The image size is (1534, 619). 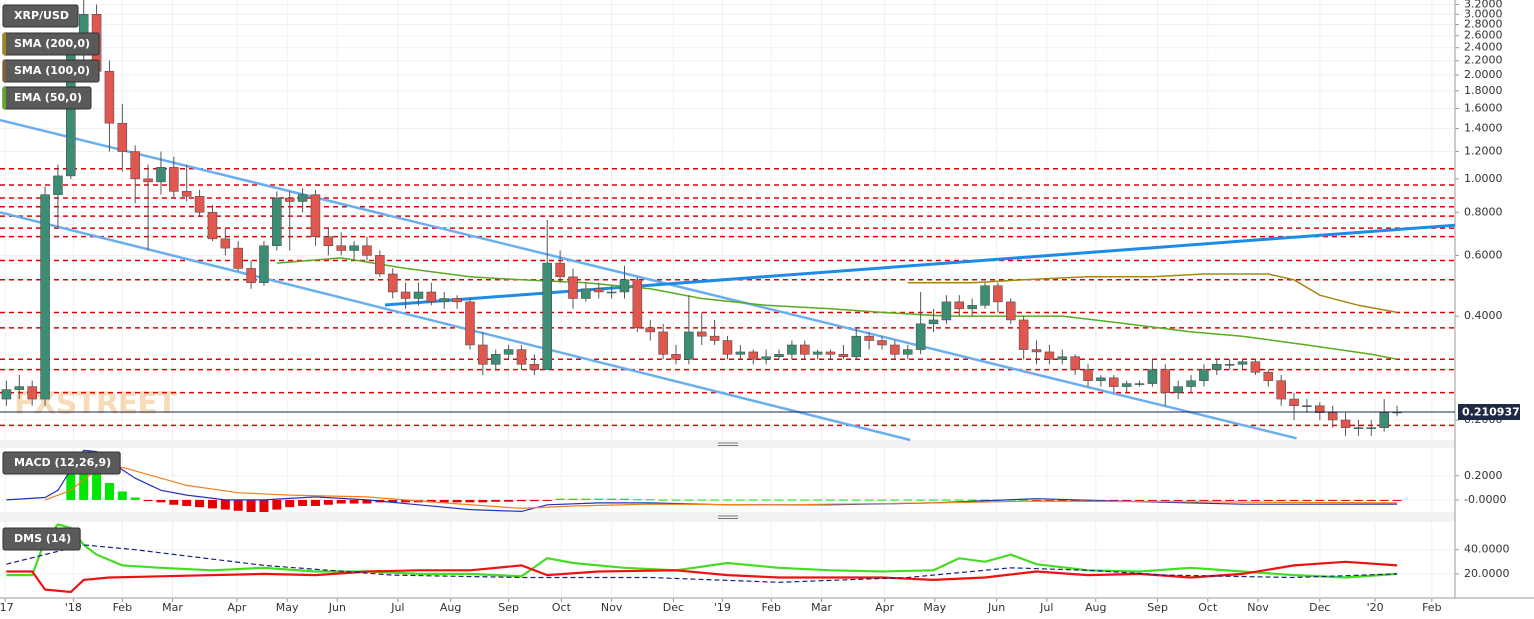 I want to click on y-tick-label: 3.0000, so click(x=1483, y=13).